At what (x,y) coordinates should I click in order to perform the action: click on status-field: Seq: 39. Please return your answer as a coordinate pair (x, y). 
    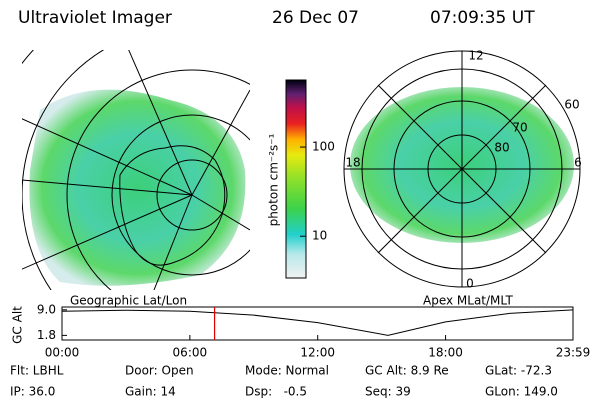
    Looking at the image, I should click on (388, 392).